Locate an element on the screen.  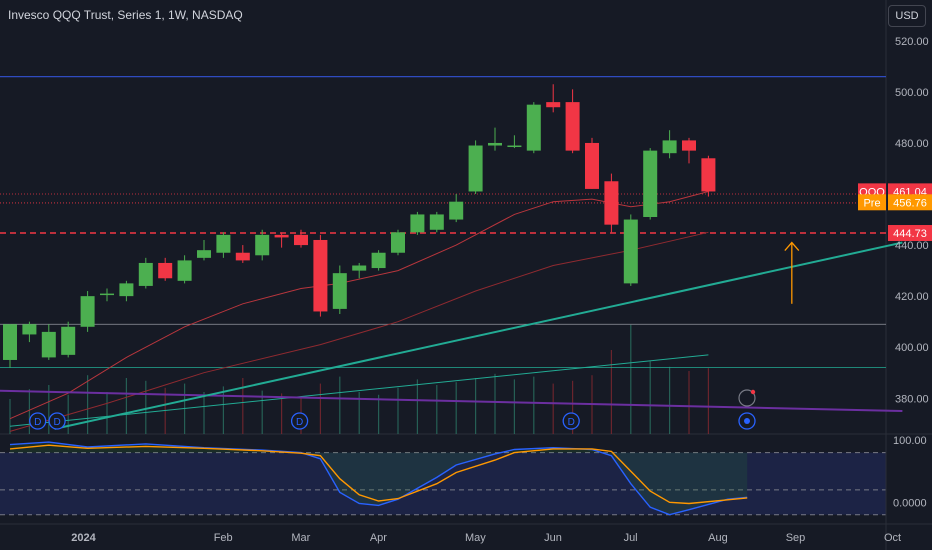
time-tick-label: Aug is located at coordinates (718, 538).